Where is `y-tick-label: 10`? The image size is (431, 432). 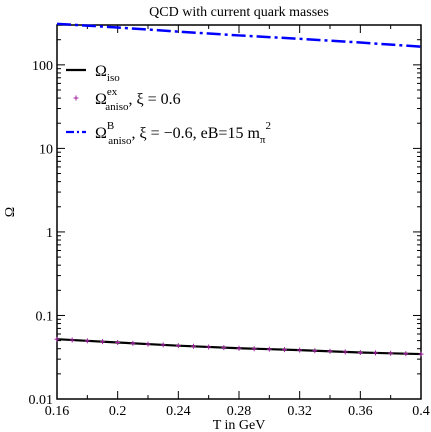
y-tick-label: 10 is located at coordinates (46, 149).